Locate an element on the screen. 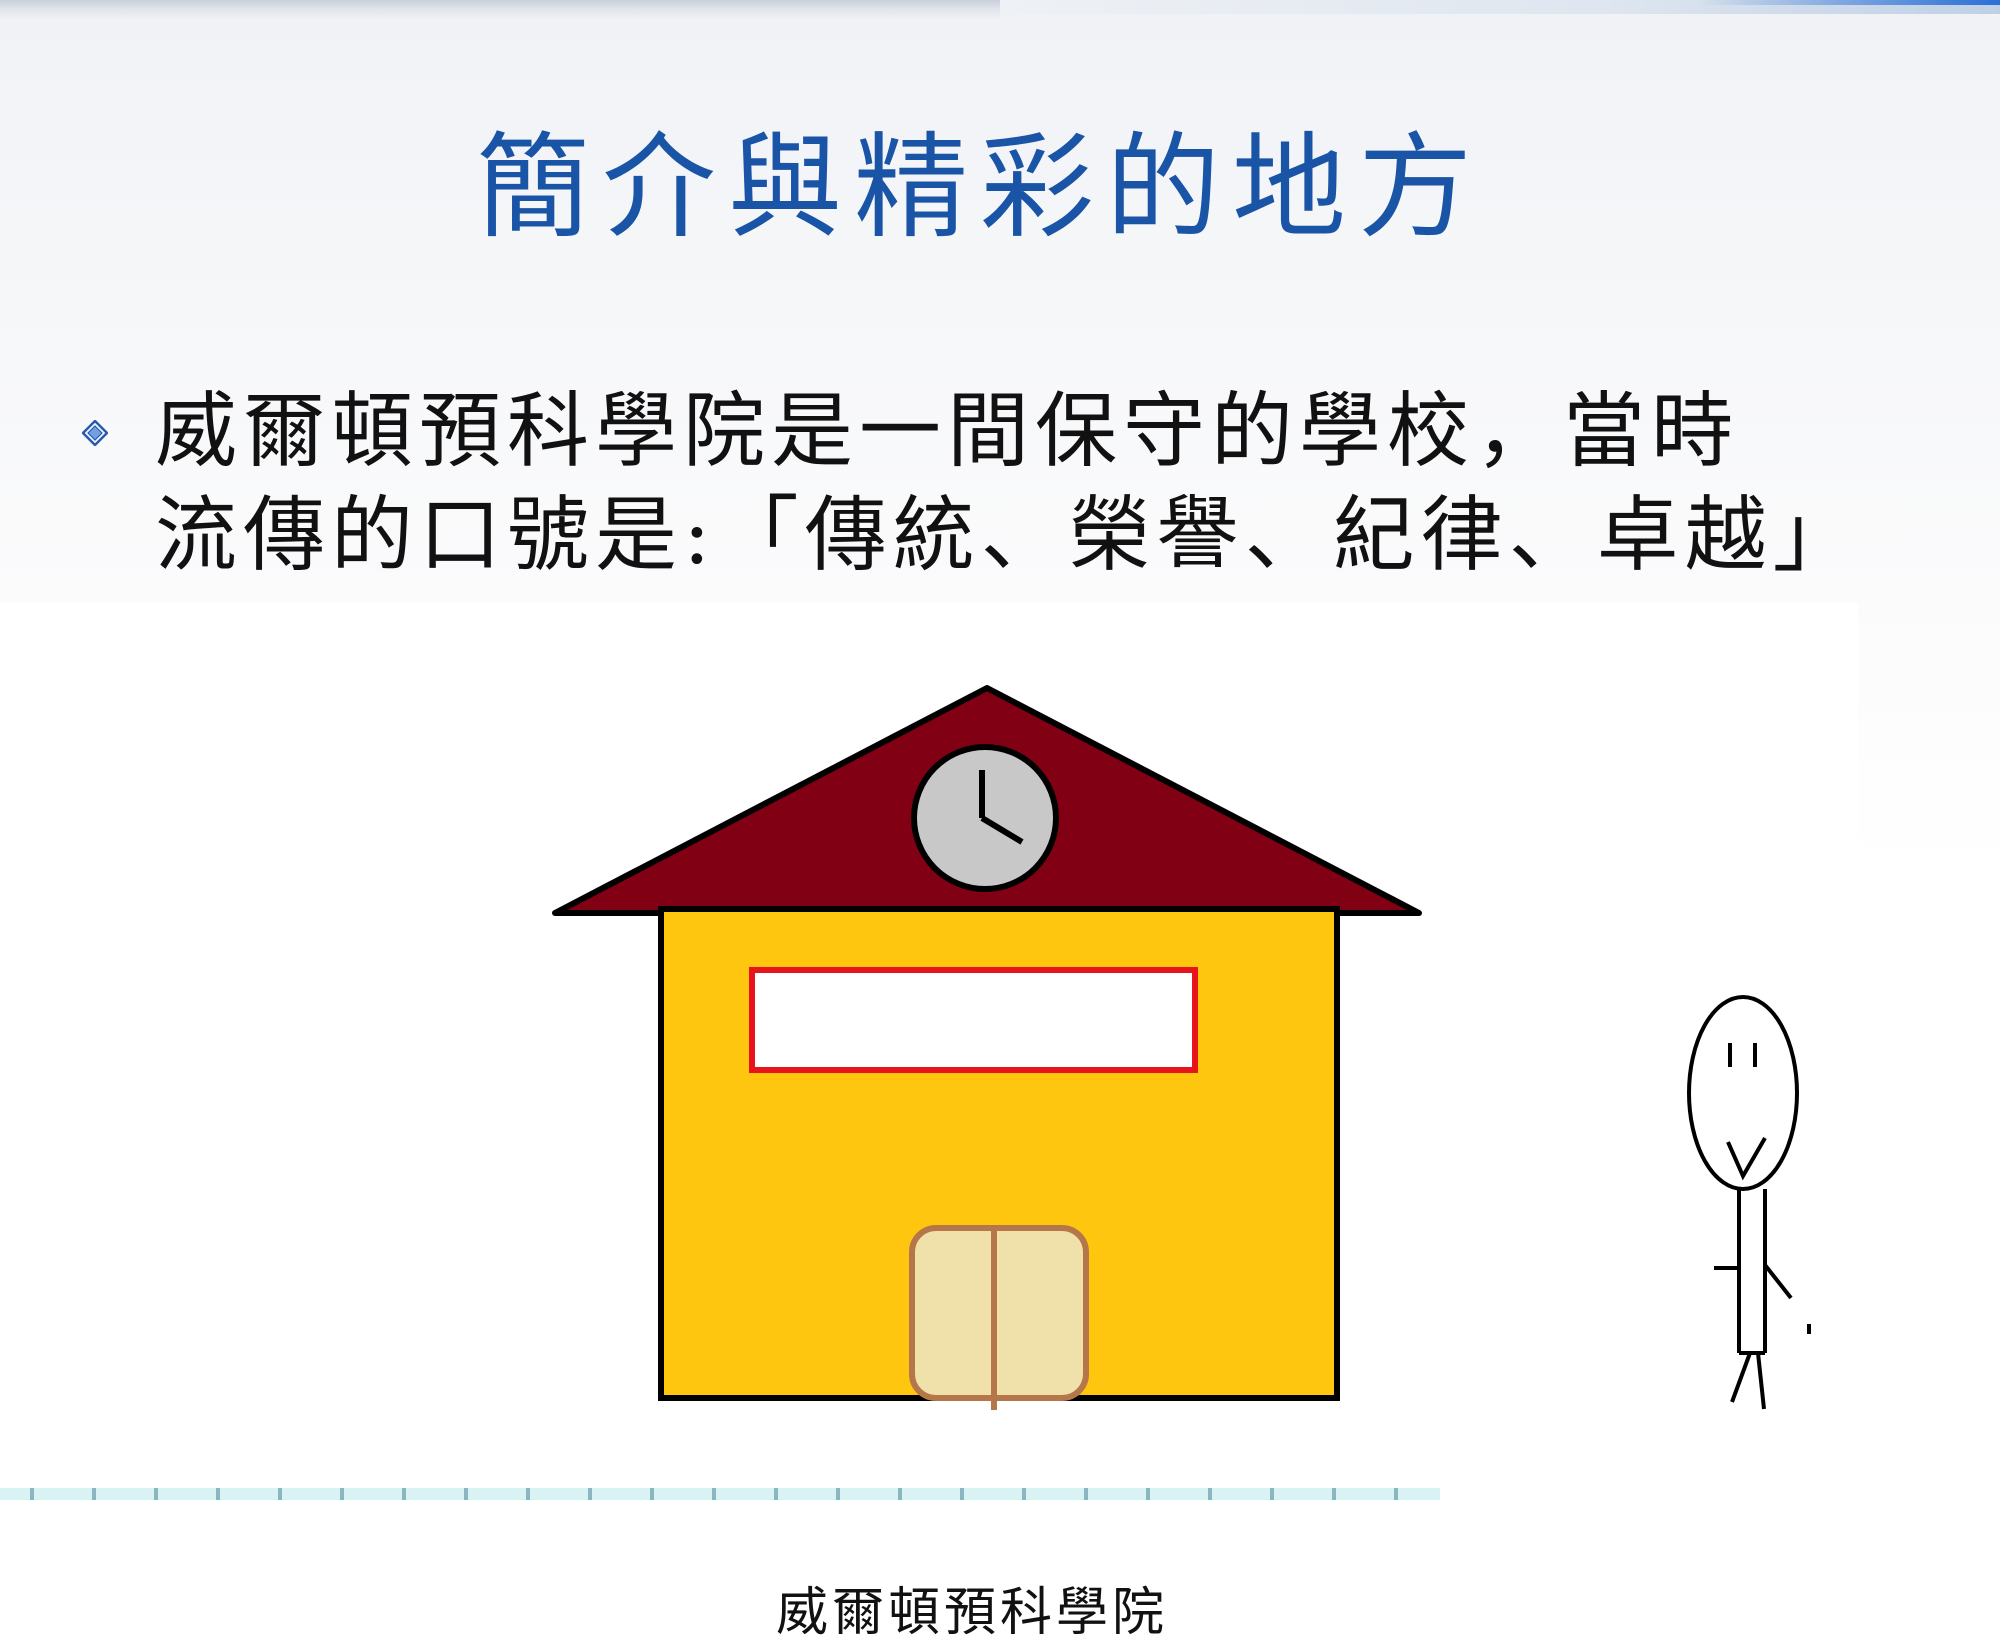 The image size is (2000, 1648). top-decorative-rule-left is located at coordinates (500, 11).